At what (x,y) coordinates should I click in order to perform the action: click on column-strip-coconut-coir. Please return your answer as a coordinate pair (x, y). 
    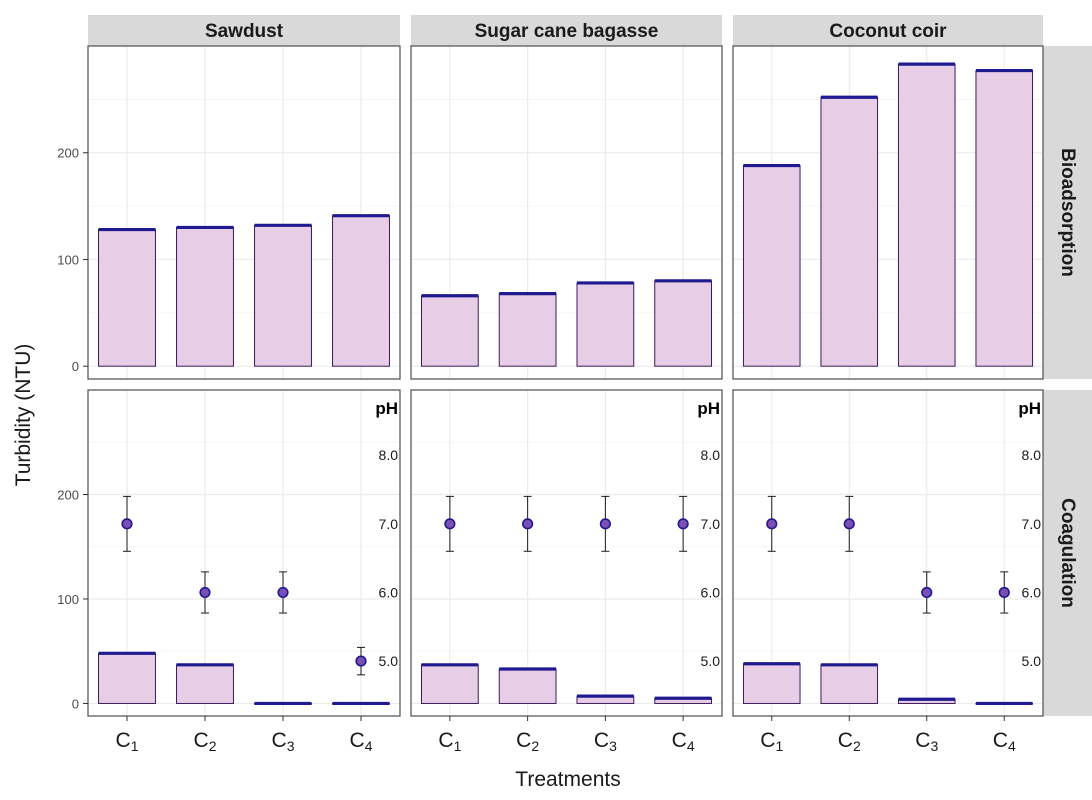
    Looking at the image, I should click on (888, 30).